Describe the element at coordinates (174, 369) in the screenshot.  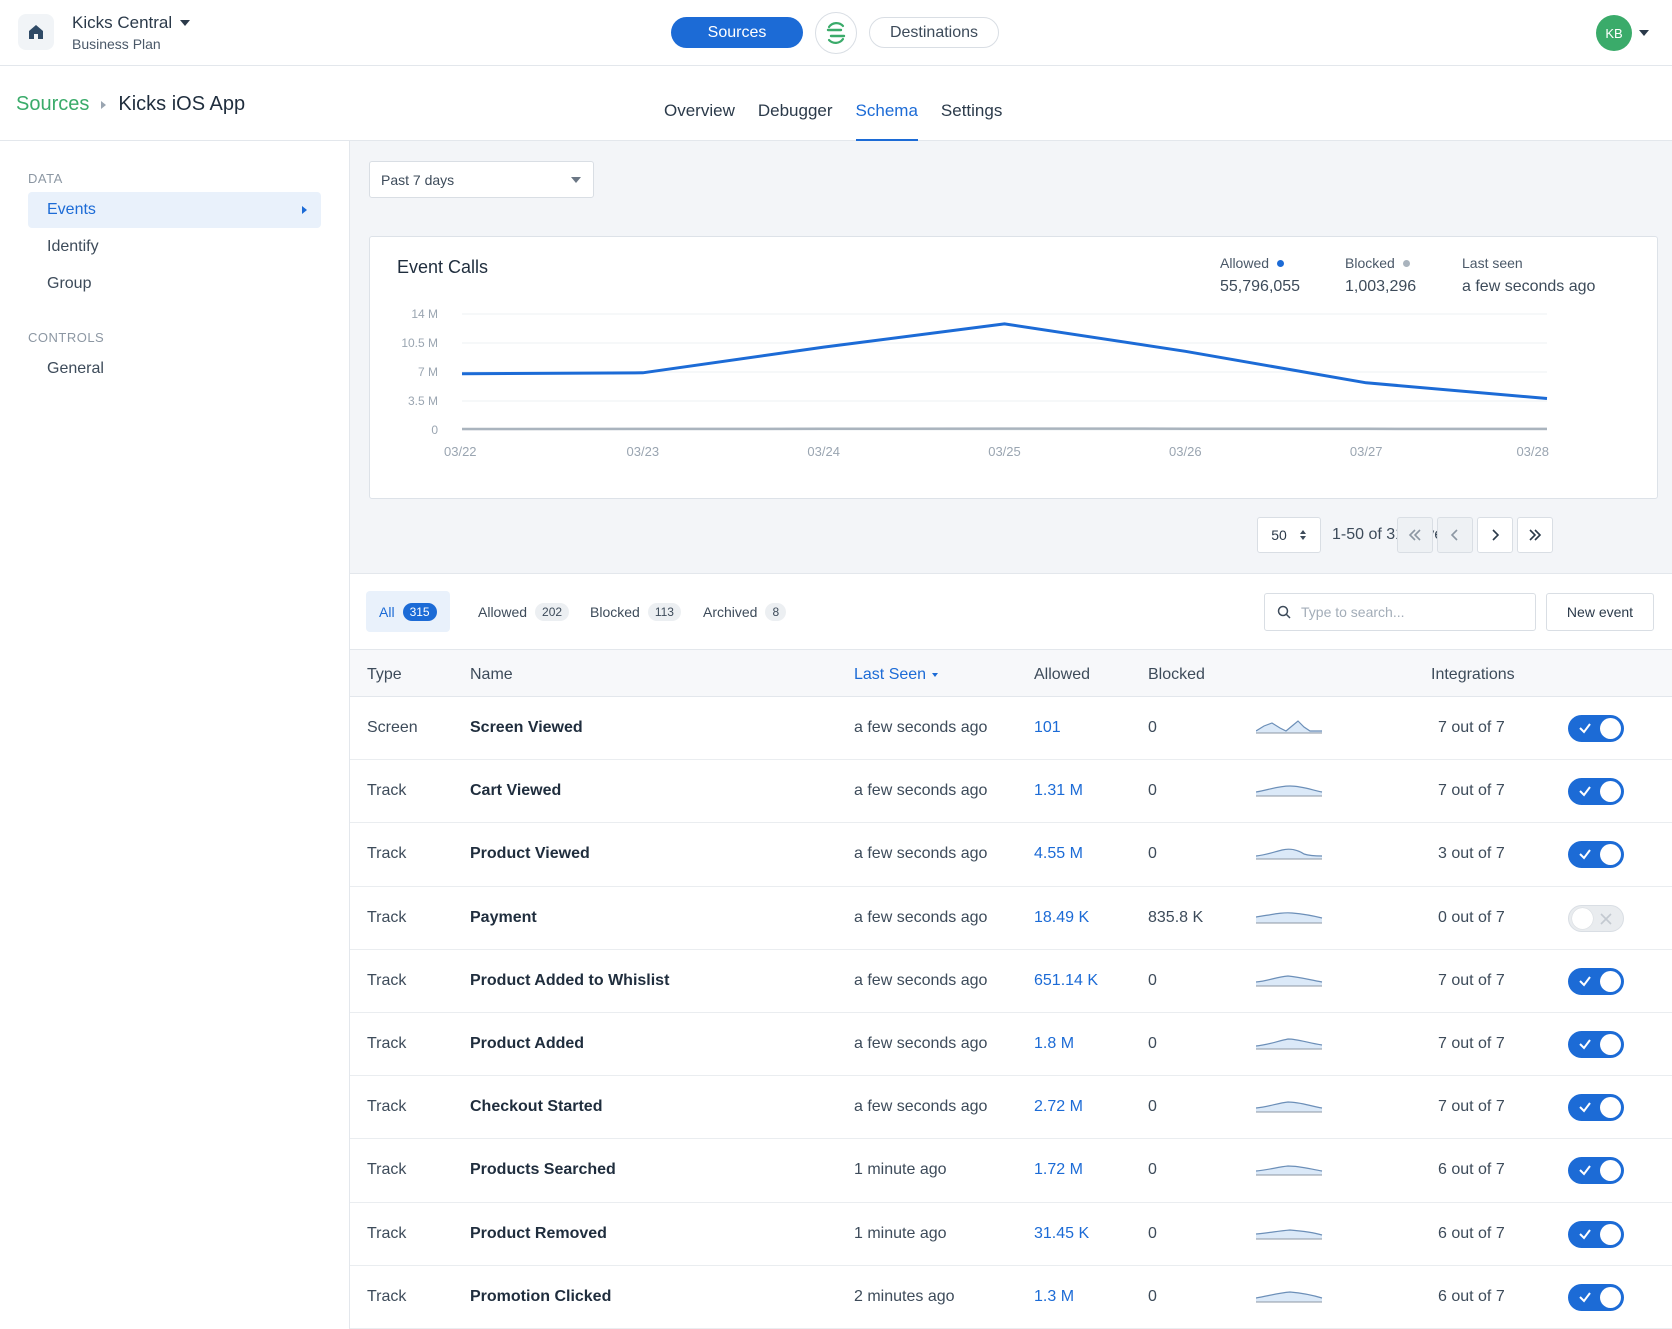
I see `sidebar-item-general: General` at that location.